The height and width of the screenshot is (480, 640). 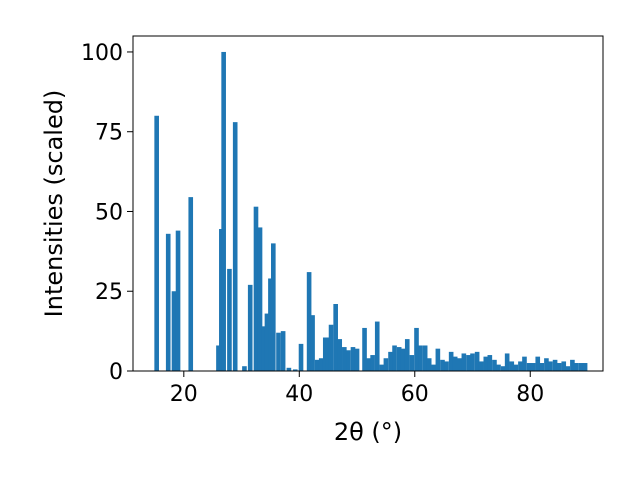 I want to click on y-tick-label: 0, so click(x=116, y=372).